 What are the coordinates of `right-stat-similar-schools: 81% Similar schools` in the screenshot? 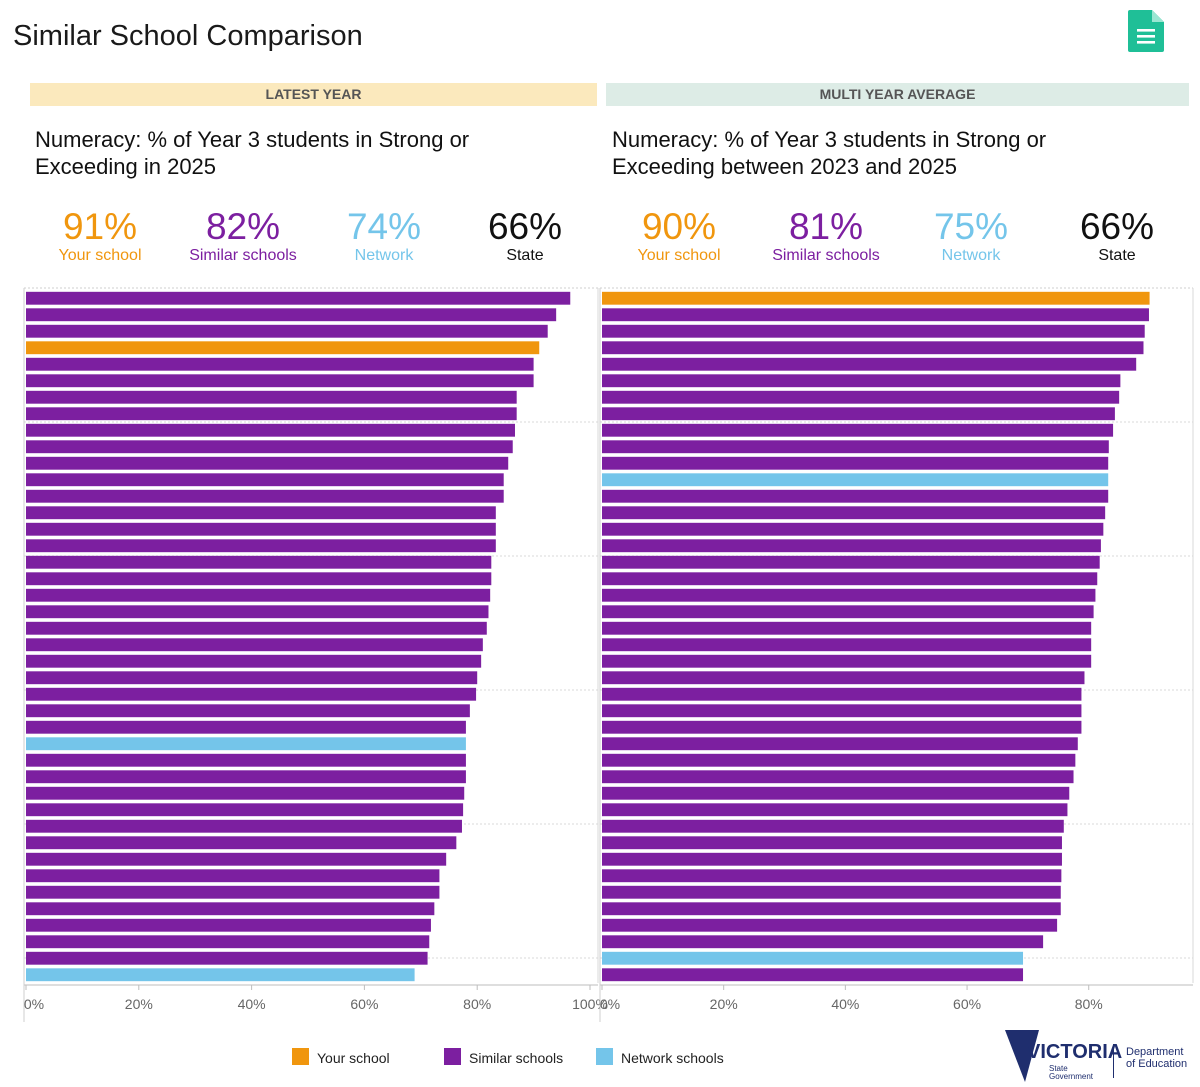 It's located at (826, 235).